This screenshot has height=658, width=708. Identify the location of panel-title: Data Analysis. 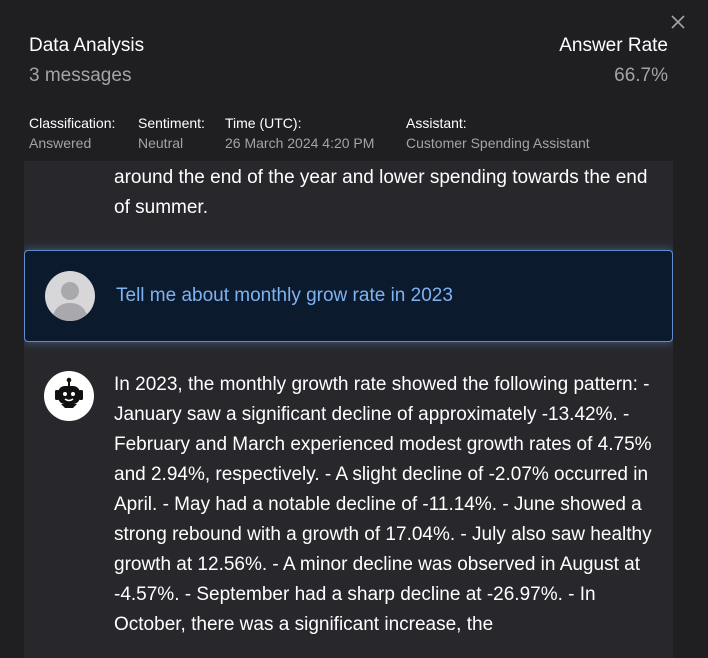
(87, 45).